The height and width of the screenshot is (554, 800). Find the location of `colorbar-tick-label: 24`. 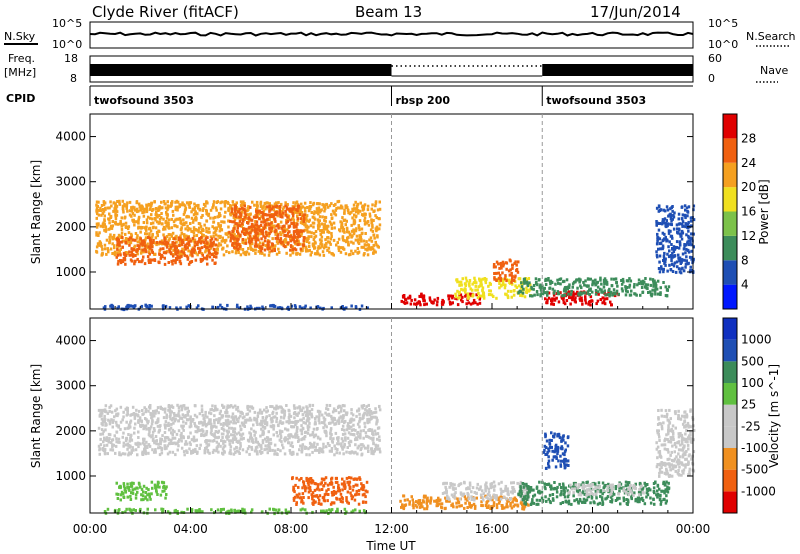

colorbar-tick-label: 24 is located at coordinates (748, 163).